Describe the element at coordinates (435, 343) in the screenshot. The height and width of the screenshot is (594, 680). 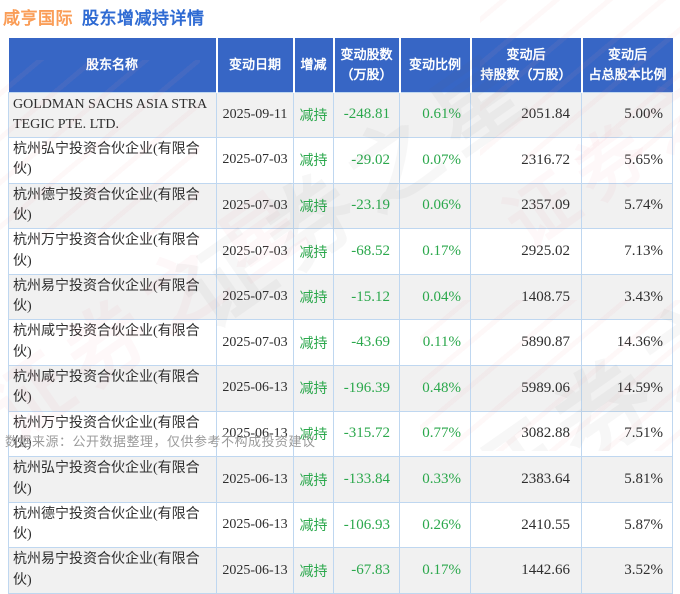
I see `cell-change-ratio: 0.11%` at that location.